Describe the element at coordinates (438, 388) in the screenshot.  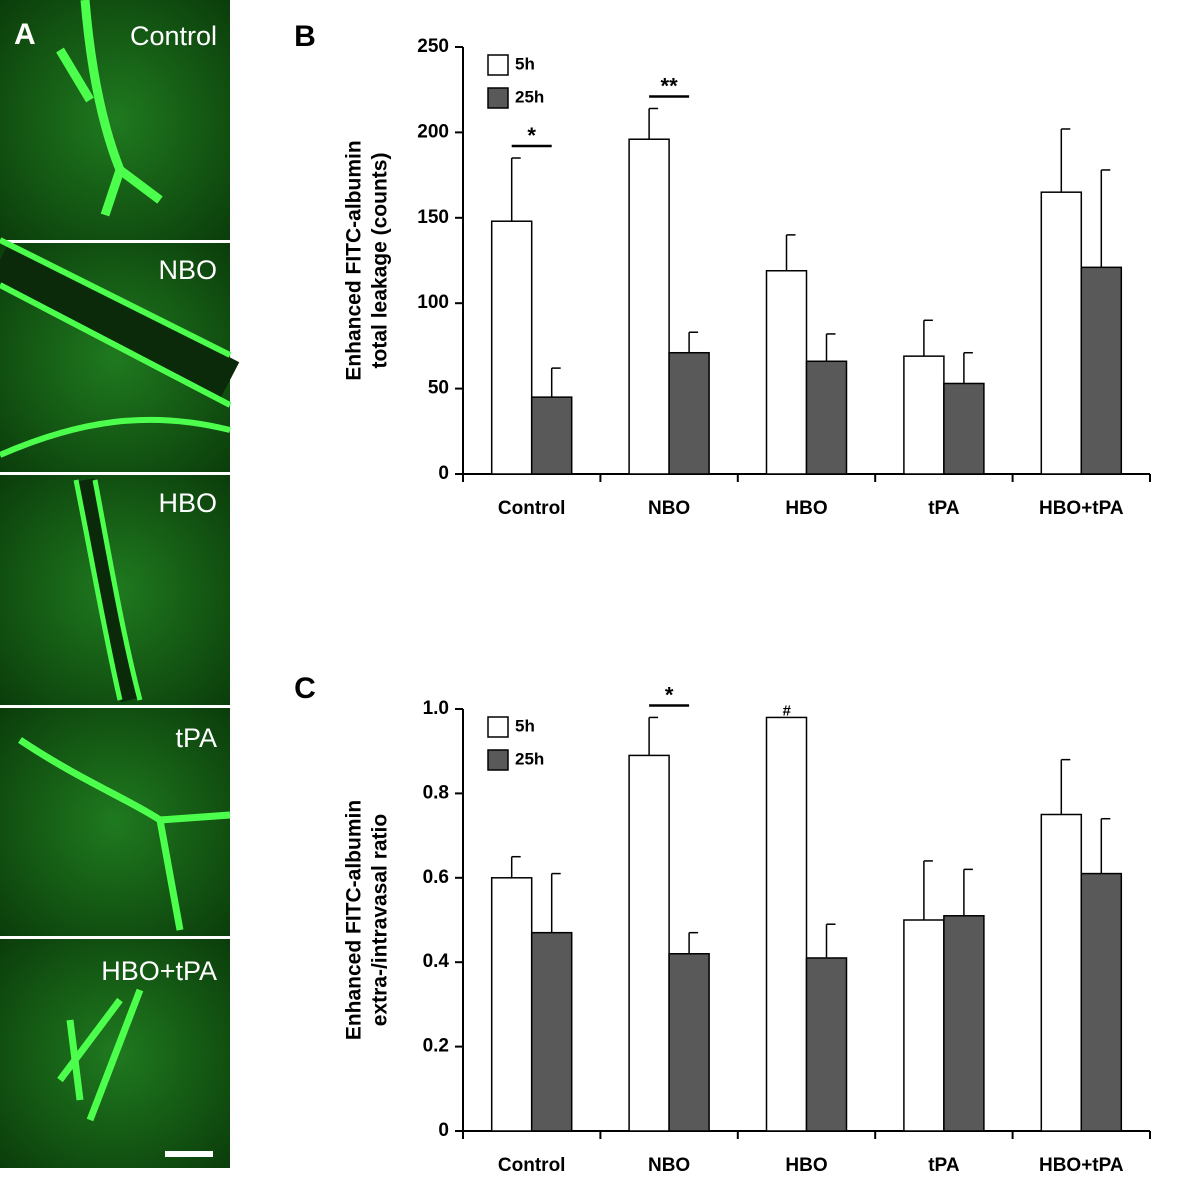
I see `y-tick-label: 50` at that location.